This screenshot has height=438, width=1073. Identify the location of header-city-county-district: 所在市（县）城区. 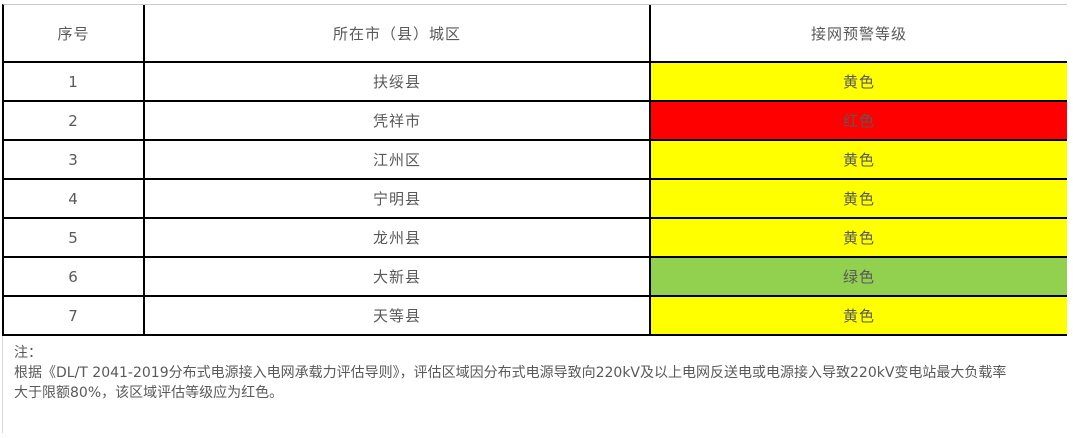
(396, 33).